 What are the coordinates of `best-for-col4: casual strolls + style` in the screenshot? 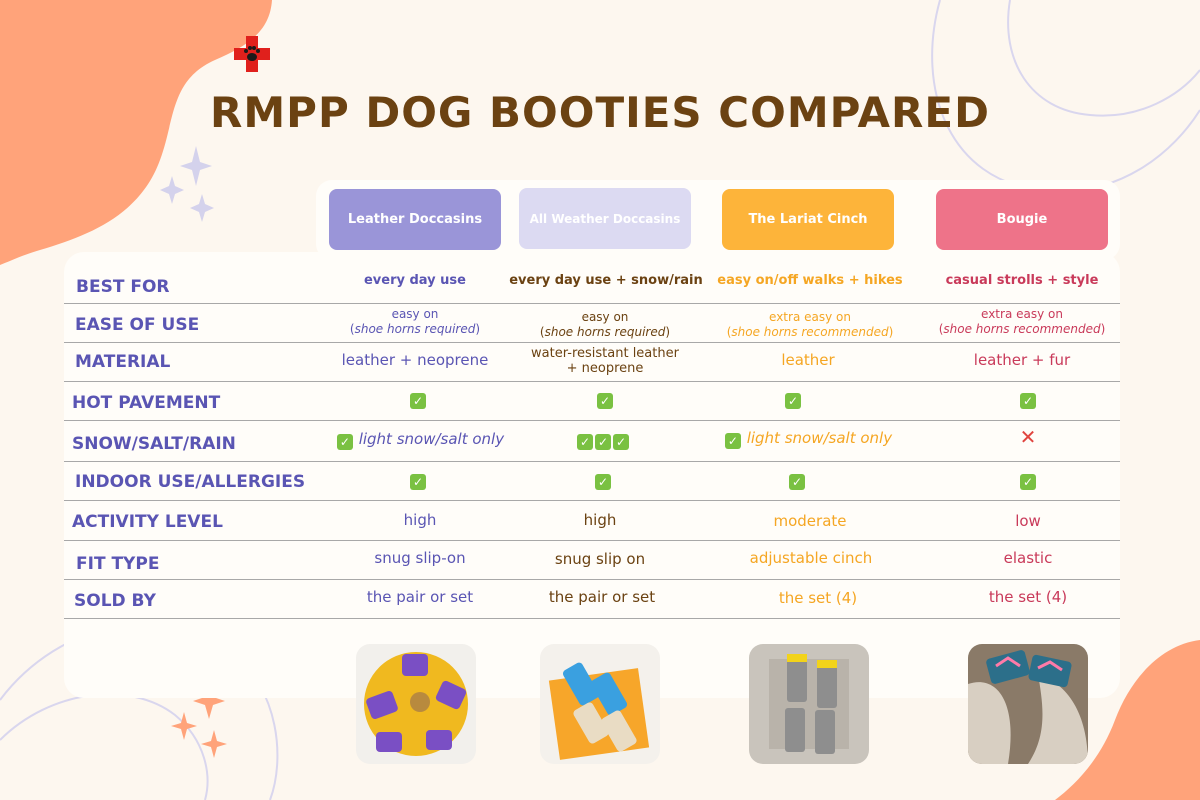 It's located at (1022, 280).